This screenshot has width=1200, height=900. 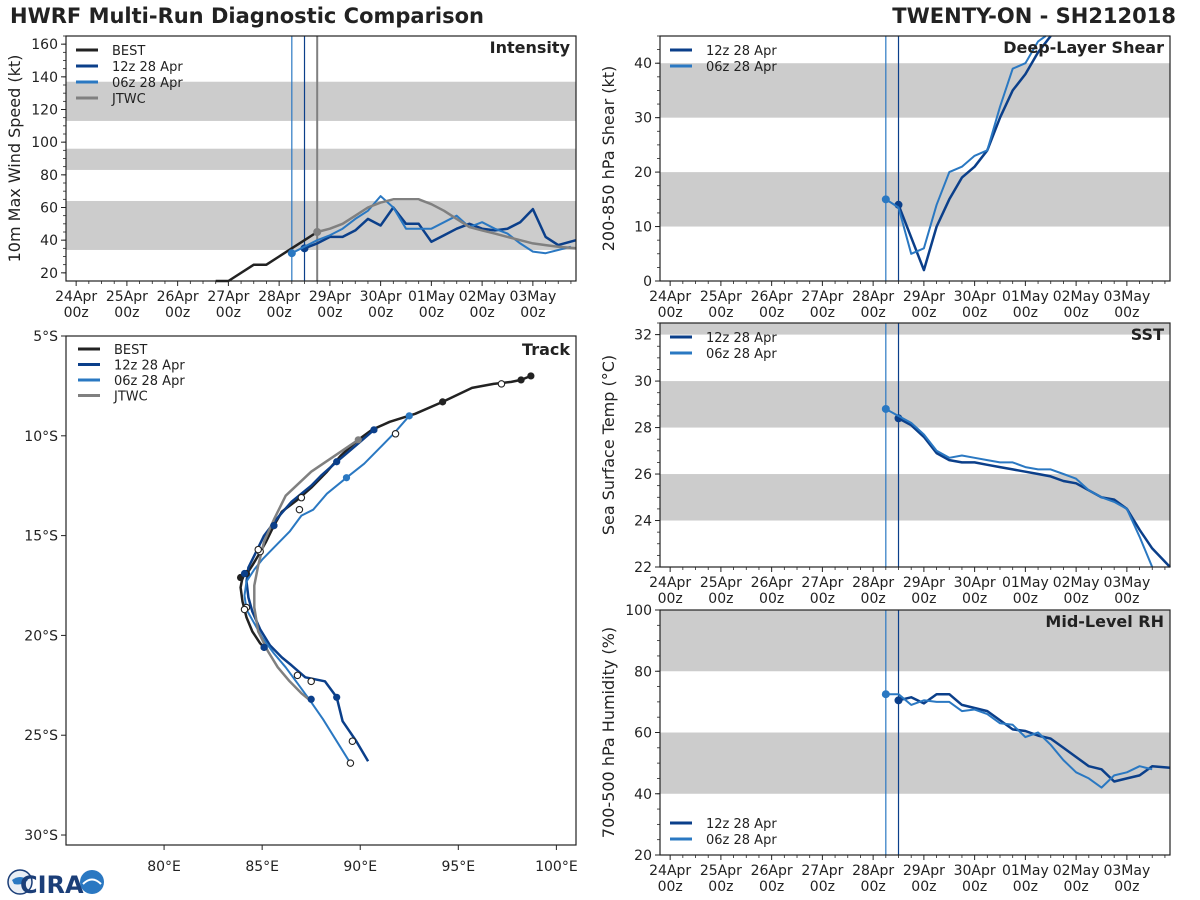 What do you see at coordinates (643, 568) in the screenshot?
I see `sst-ytick-label: 22` at bounding box center [643, 568].